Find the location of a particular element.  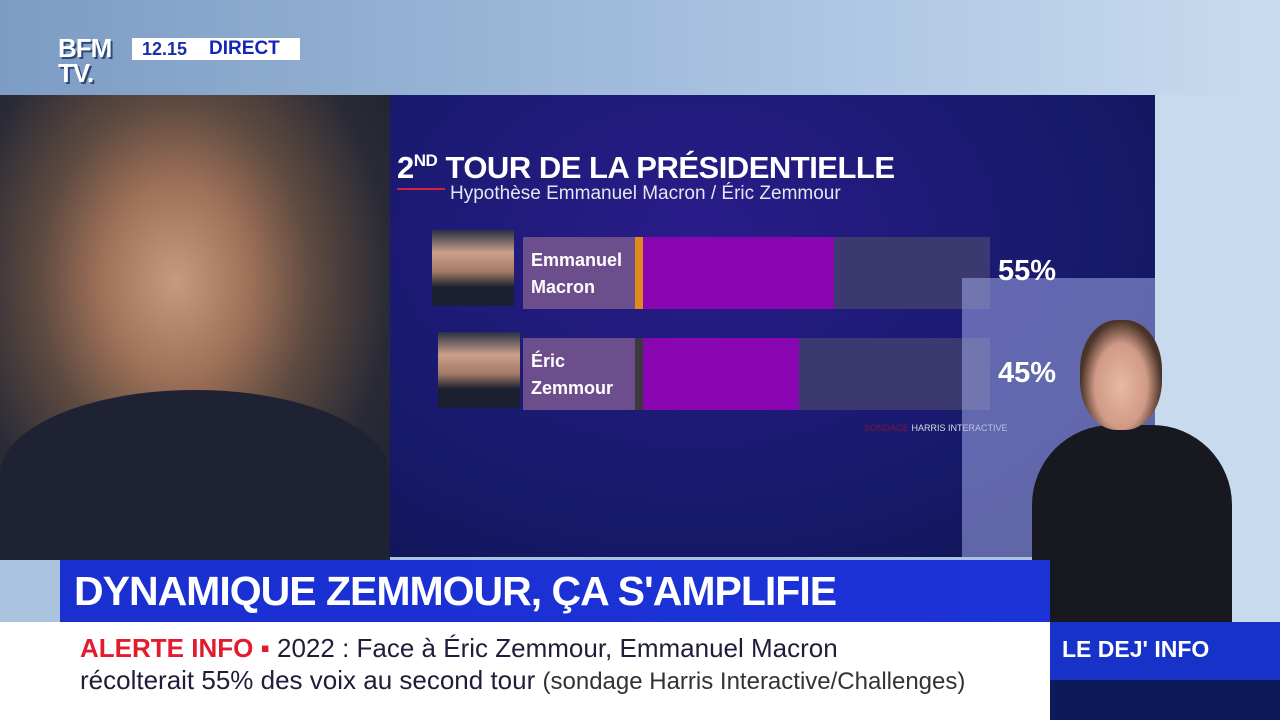

program-name: LE DEJ' INFO is located at coordinates (1165, 651).